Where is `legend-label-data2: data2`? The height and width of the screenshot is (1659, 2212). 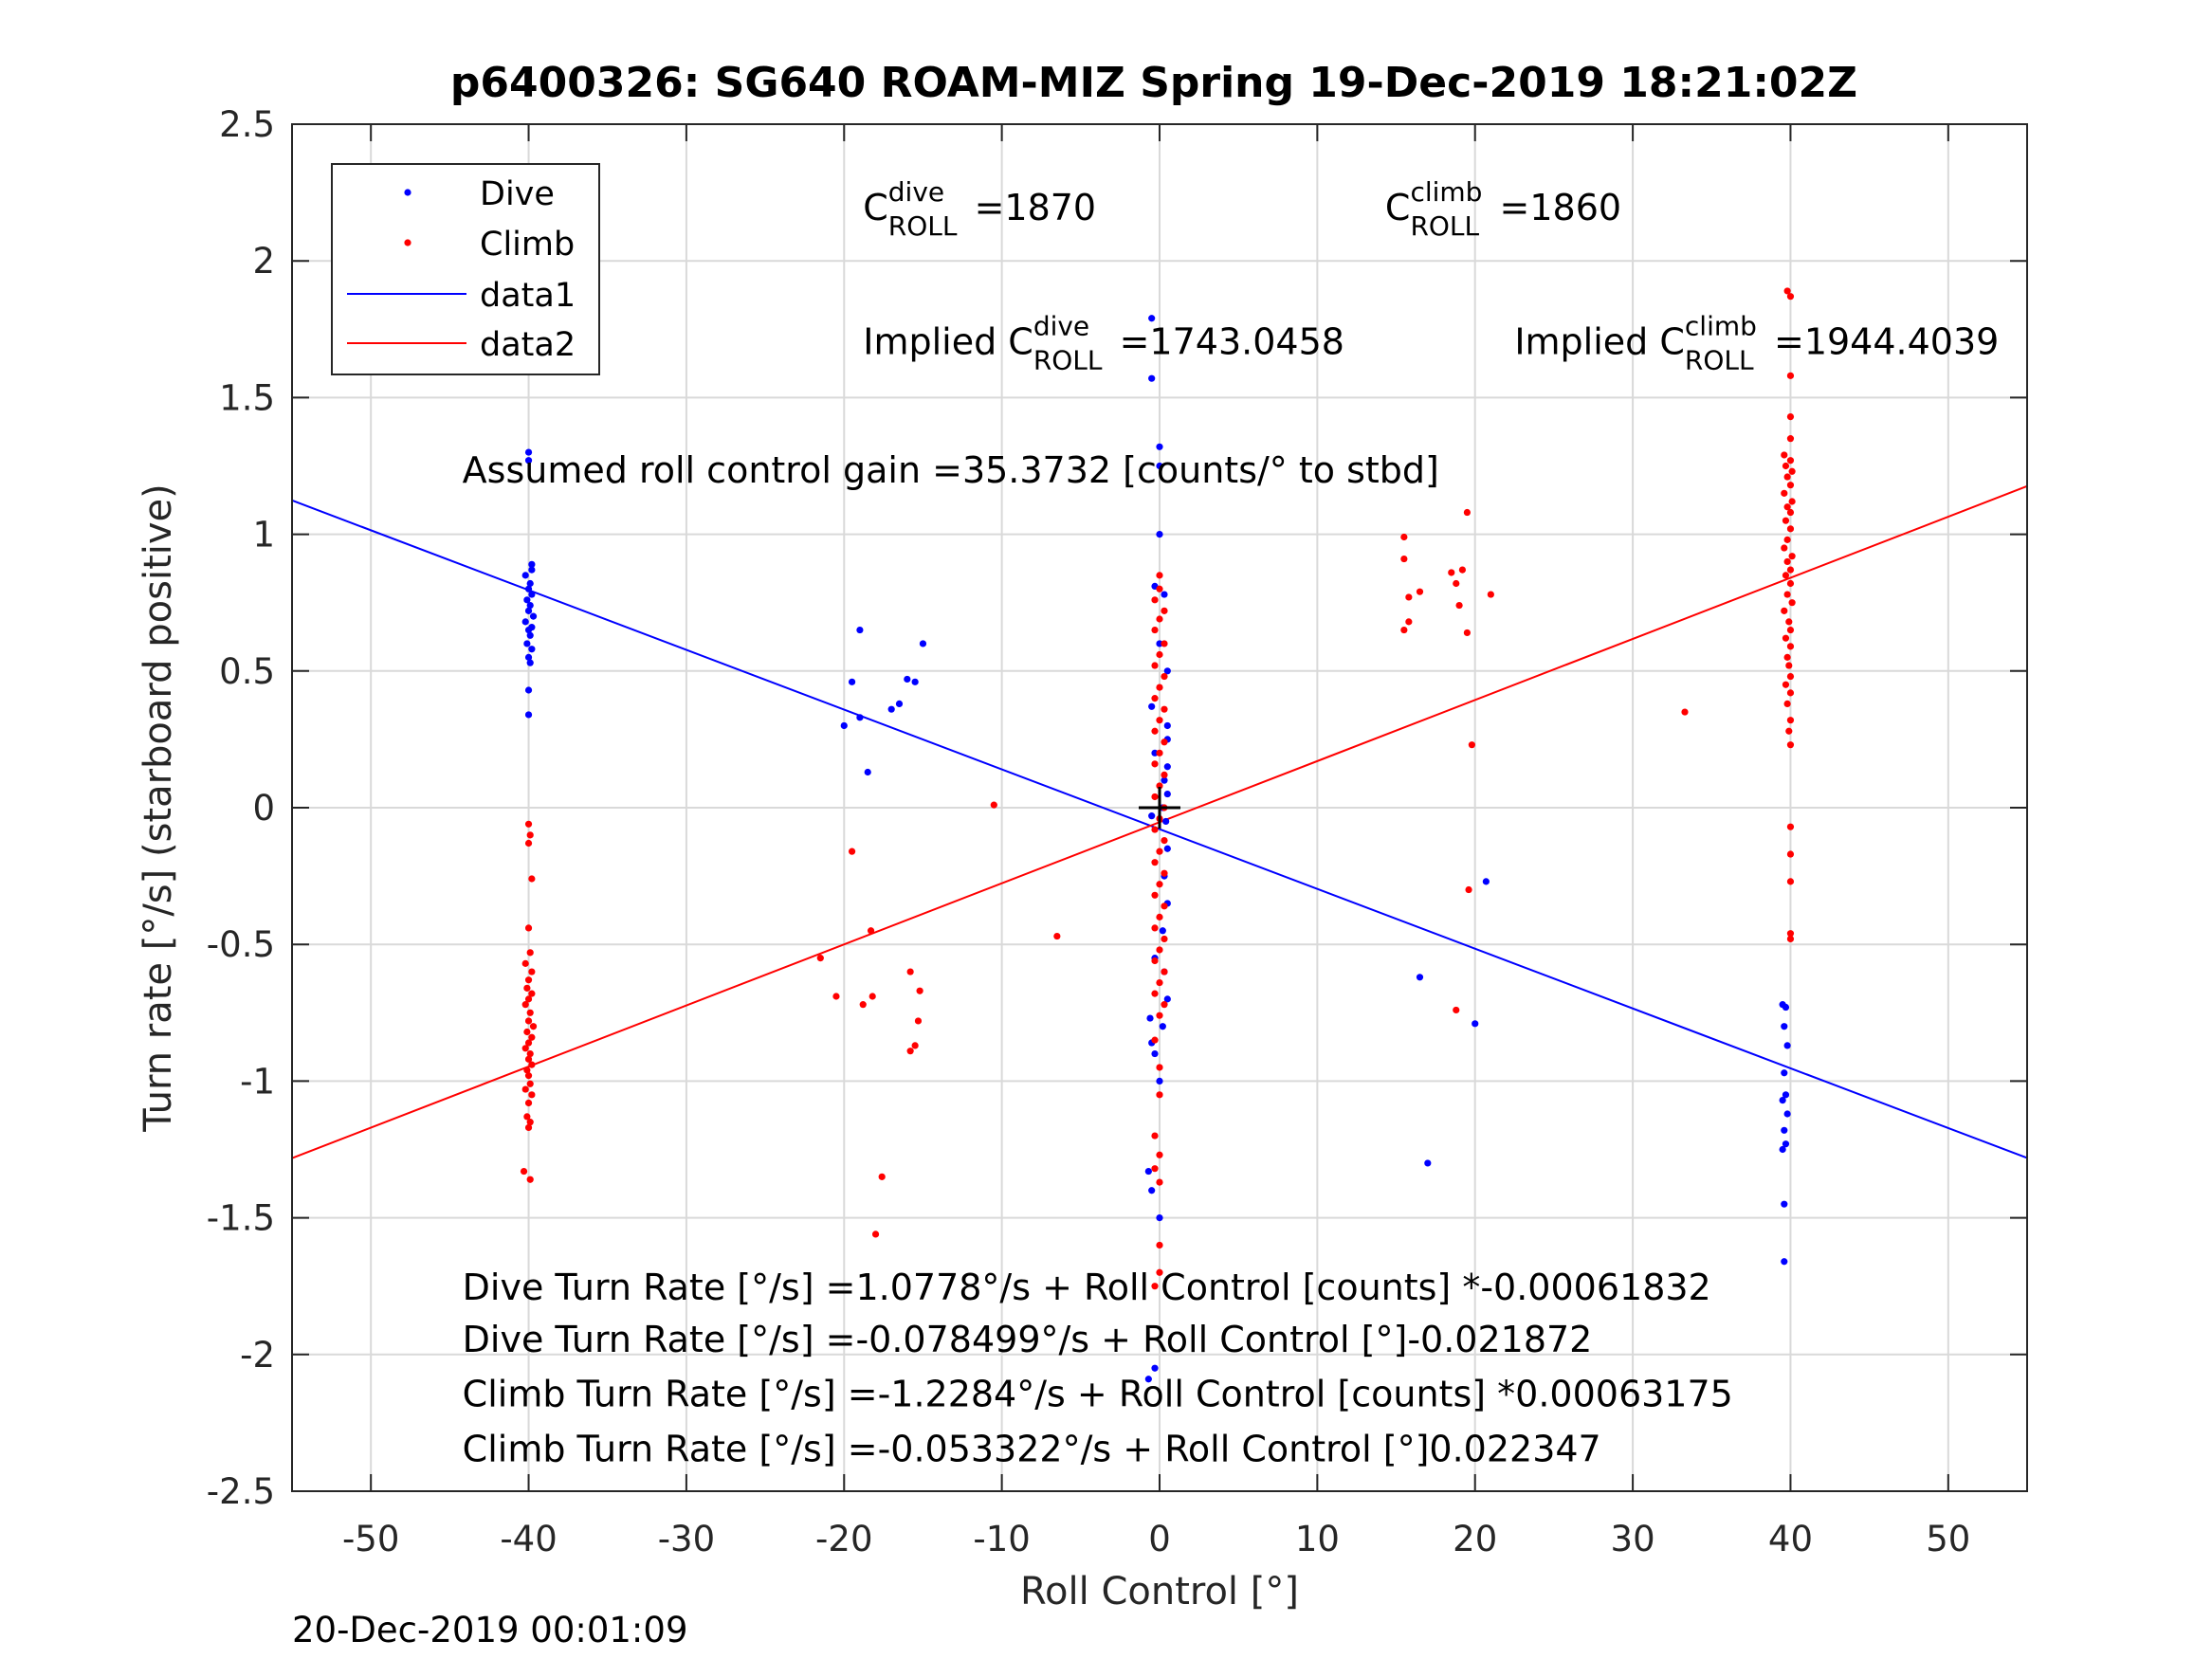
legend-label-data2: data2 is located at coordinates (528, 345).